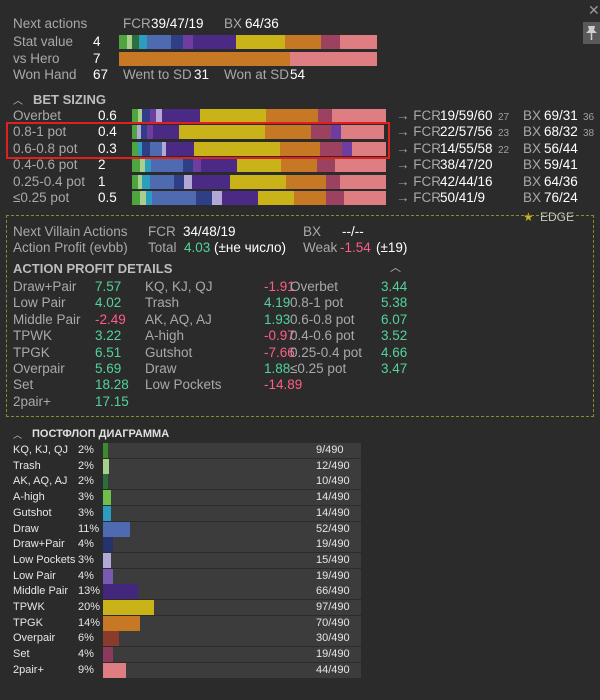 Image resolution: width=600 pixels, height=700 pixels. Describe the element at coordinates (32, 512) in the screenshot. I see `diagram-label: Gutshot` at that location.